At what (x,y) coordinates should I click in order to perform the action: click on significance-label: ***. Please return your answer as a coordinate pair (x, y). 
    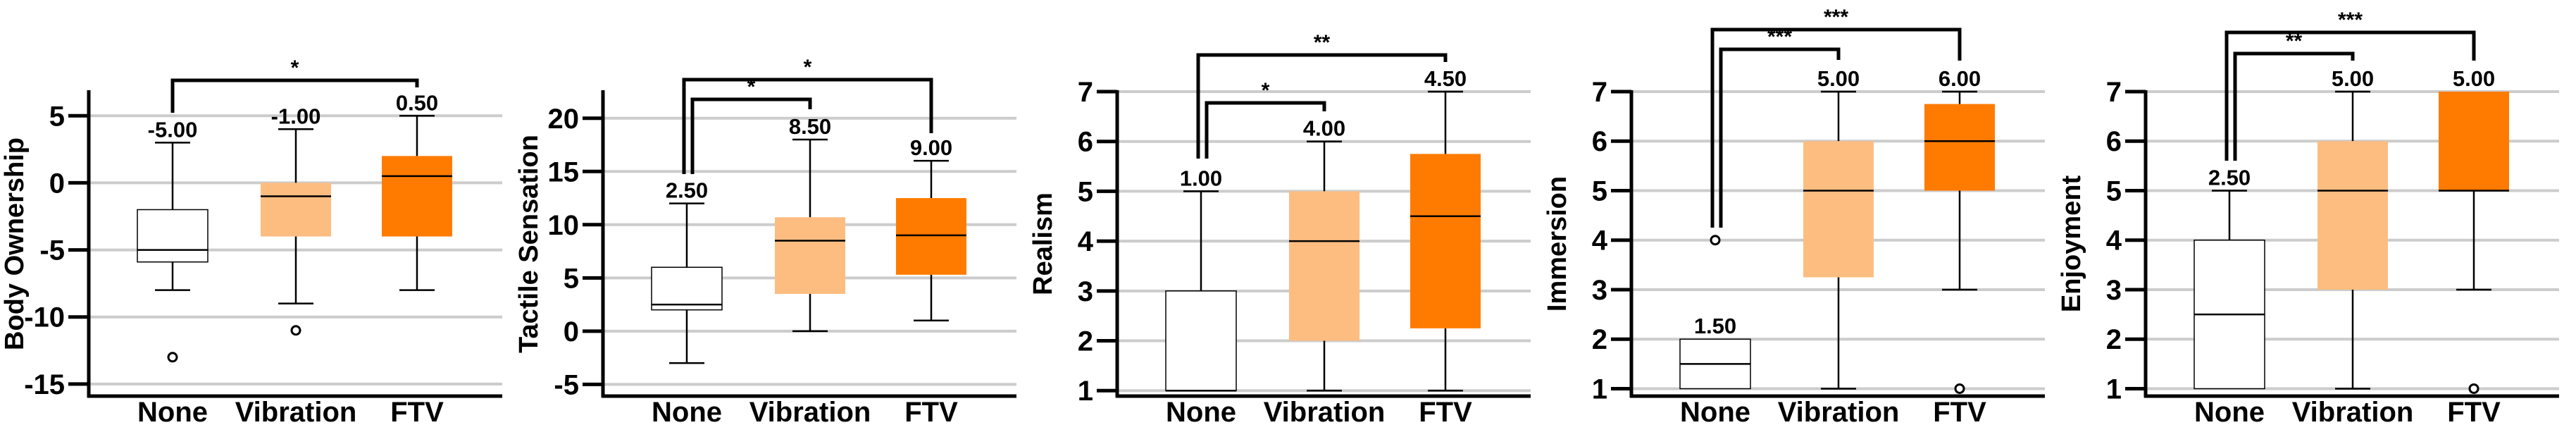
    Looking at the image, I should click on (2350, 20).